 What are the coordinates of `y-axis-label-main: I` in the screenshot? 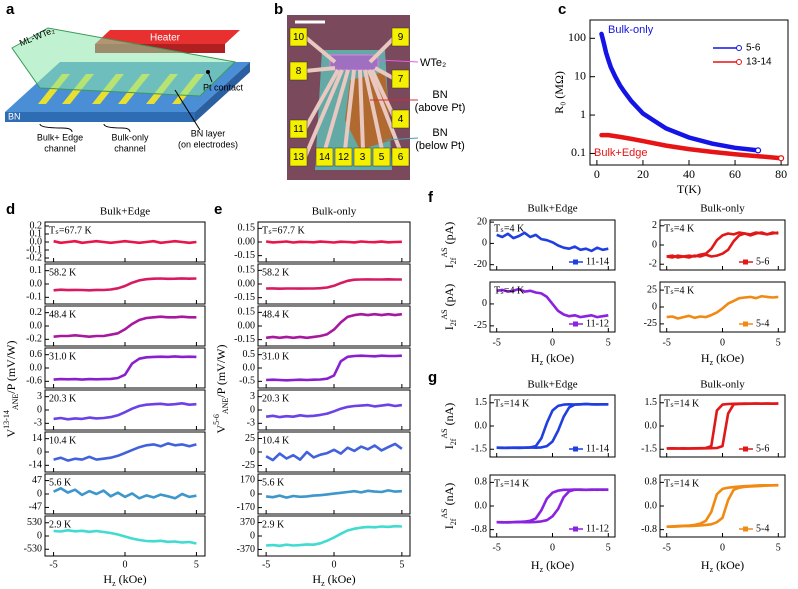 It's located at (449, 328).